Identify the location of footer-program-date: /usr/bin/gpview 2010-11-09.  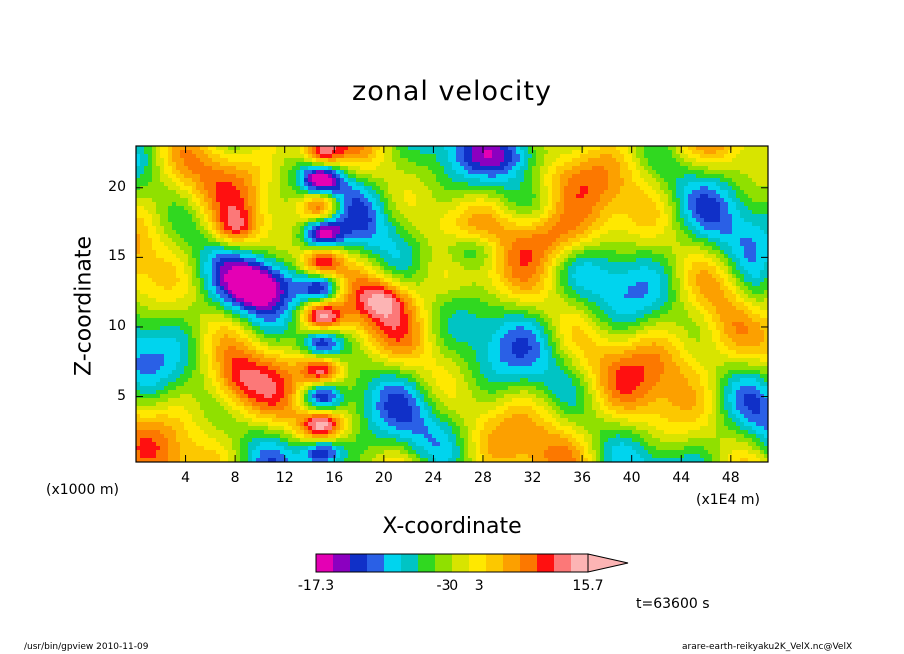
(86, 647).